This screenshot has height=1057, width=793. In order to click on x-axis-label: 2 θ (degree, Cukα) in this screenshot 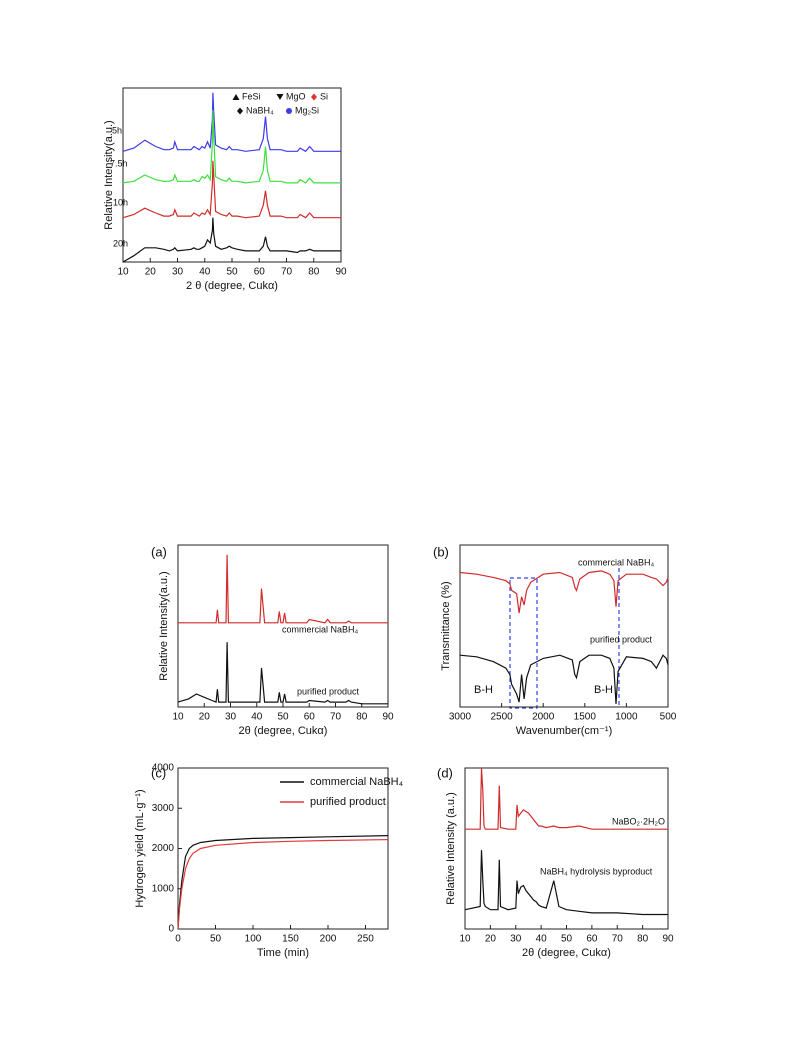, I will do `click(232, 286)`.